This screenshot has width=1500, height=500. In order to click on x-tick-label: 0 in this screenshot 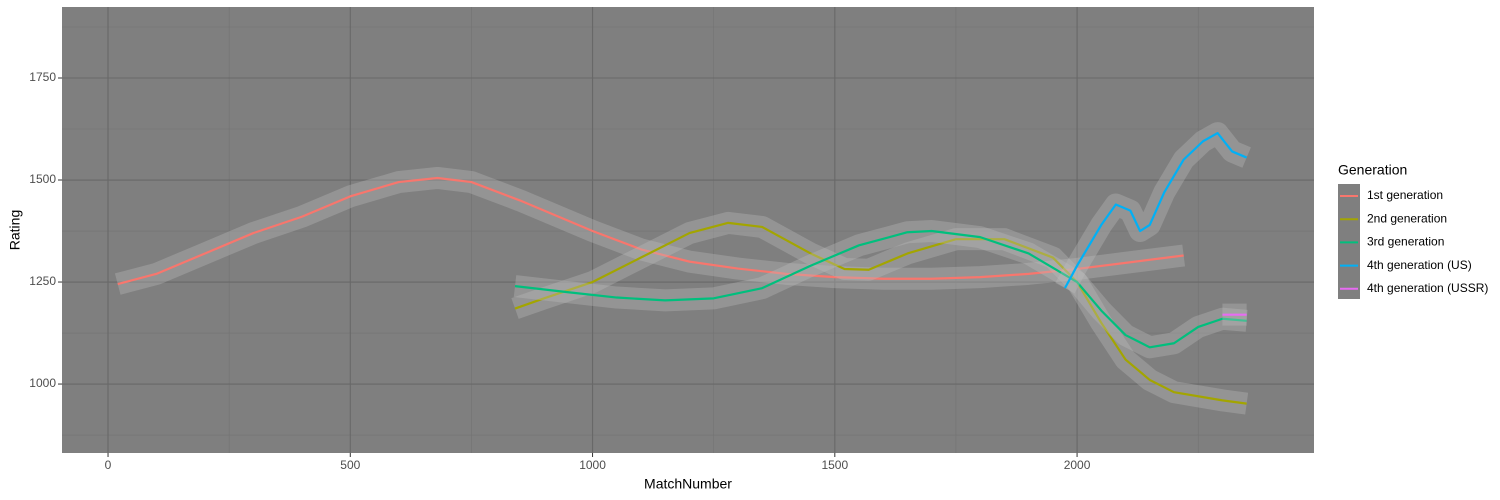, I will do `click(108, 465)`.